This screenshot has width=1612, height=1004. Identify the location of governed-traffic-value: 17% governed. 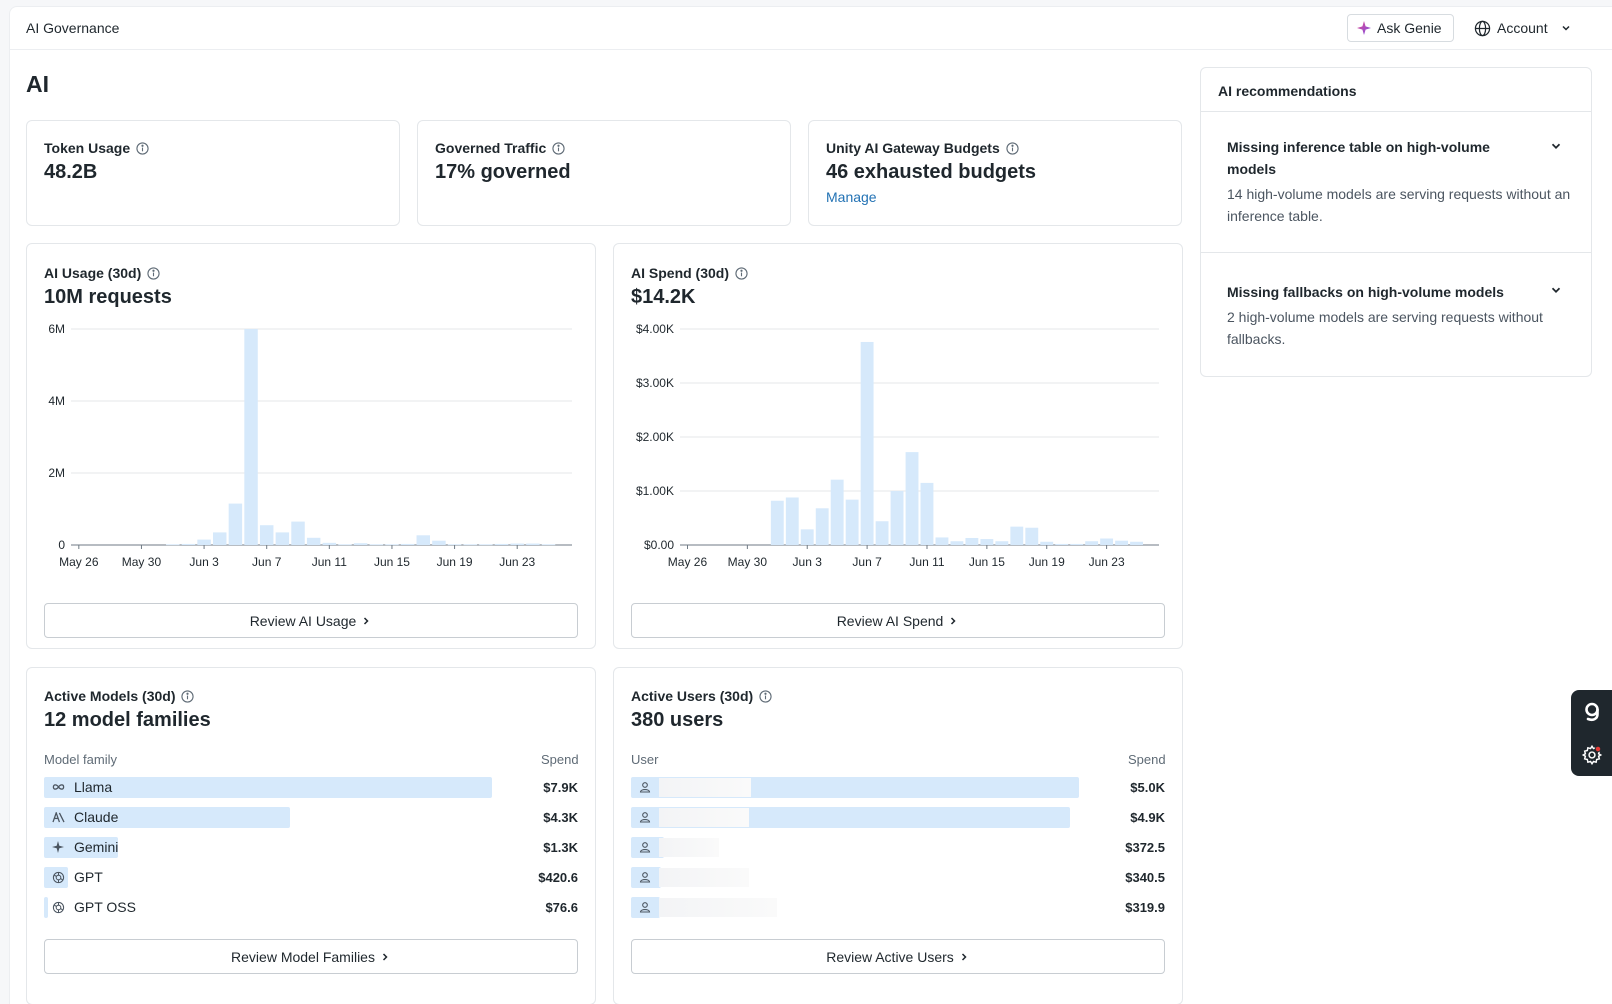
(503, 172).